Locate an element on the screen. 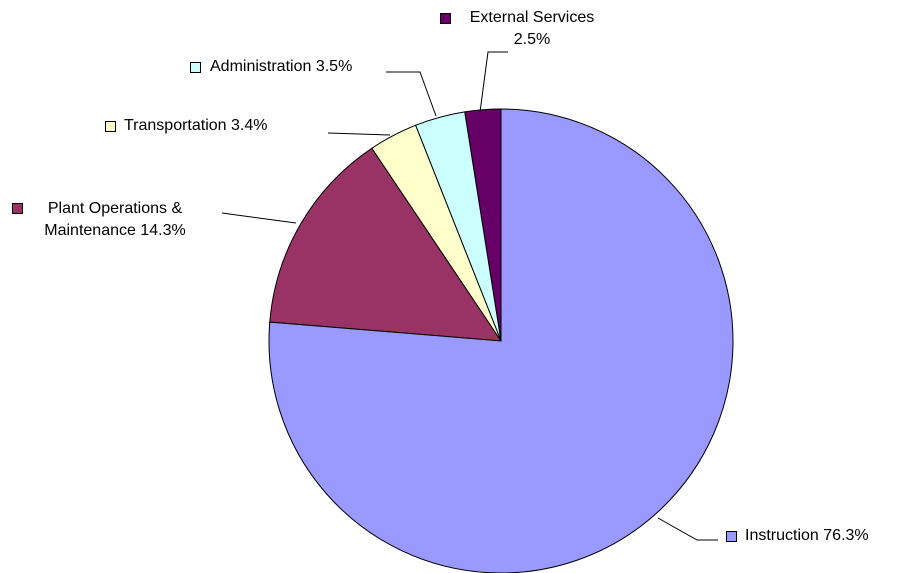 This screenshot has width=919, height=573. value-label: 76.3% is located at coordinates (846, 535).